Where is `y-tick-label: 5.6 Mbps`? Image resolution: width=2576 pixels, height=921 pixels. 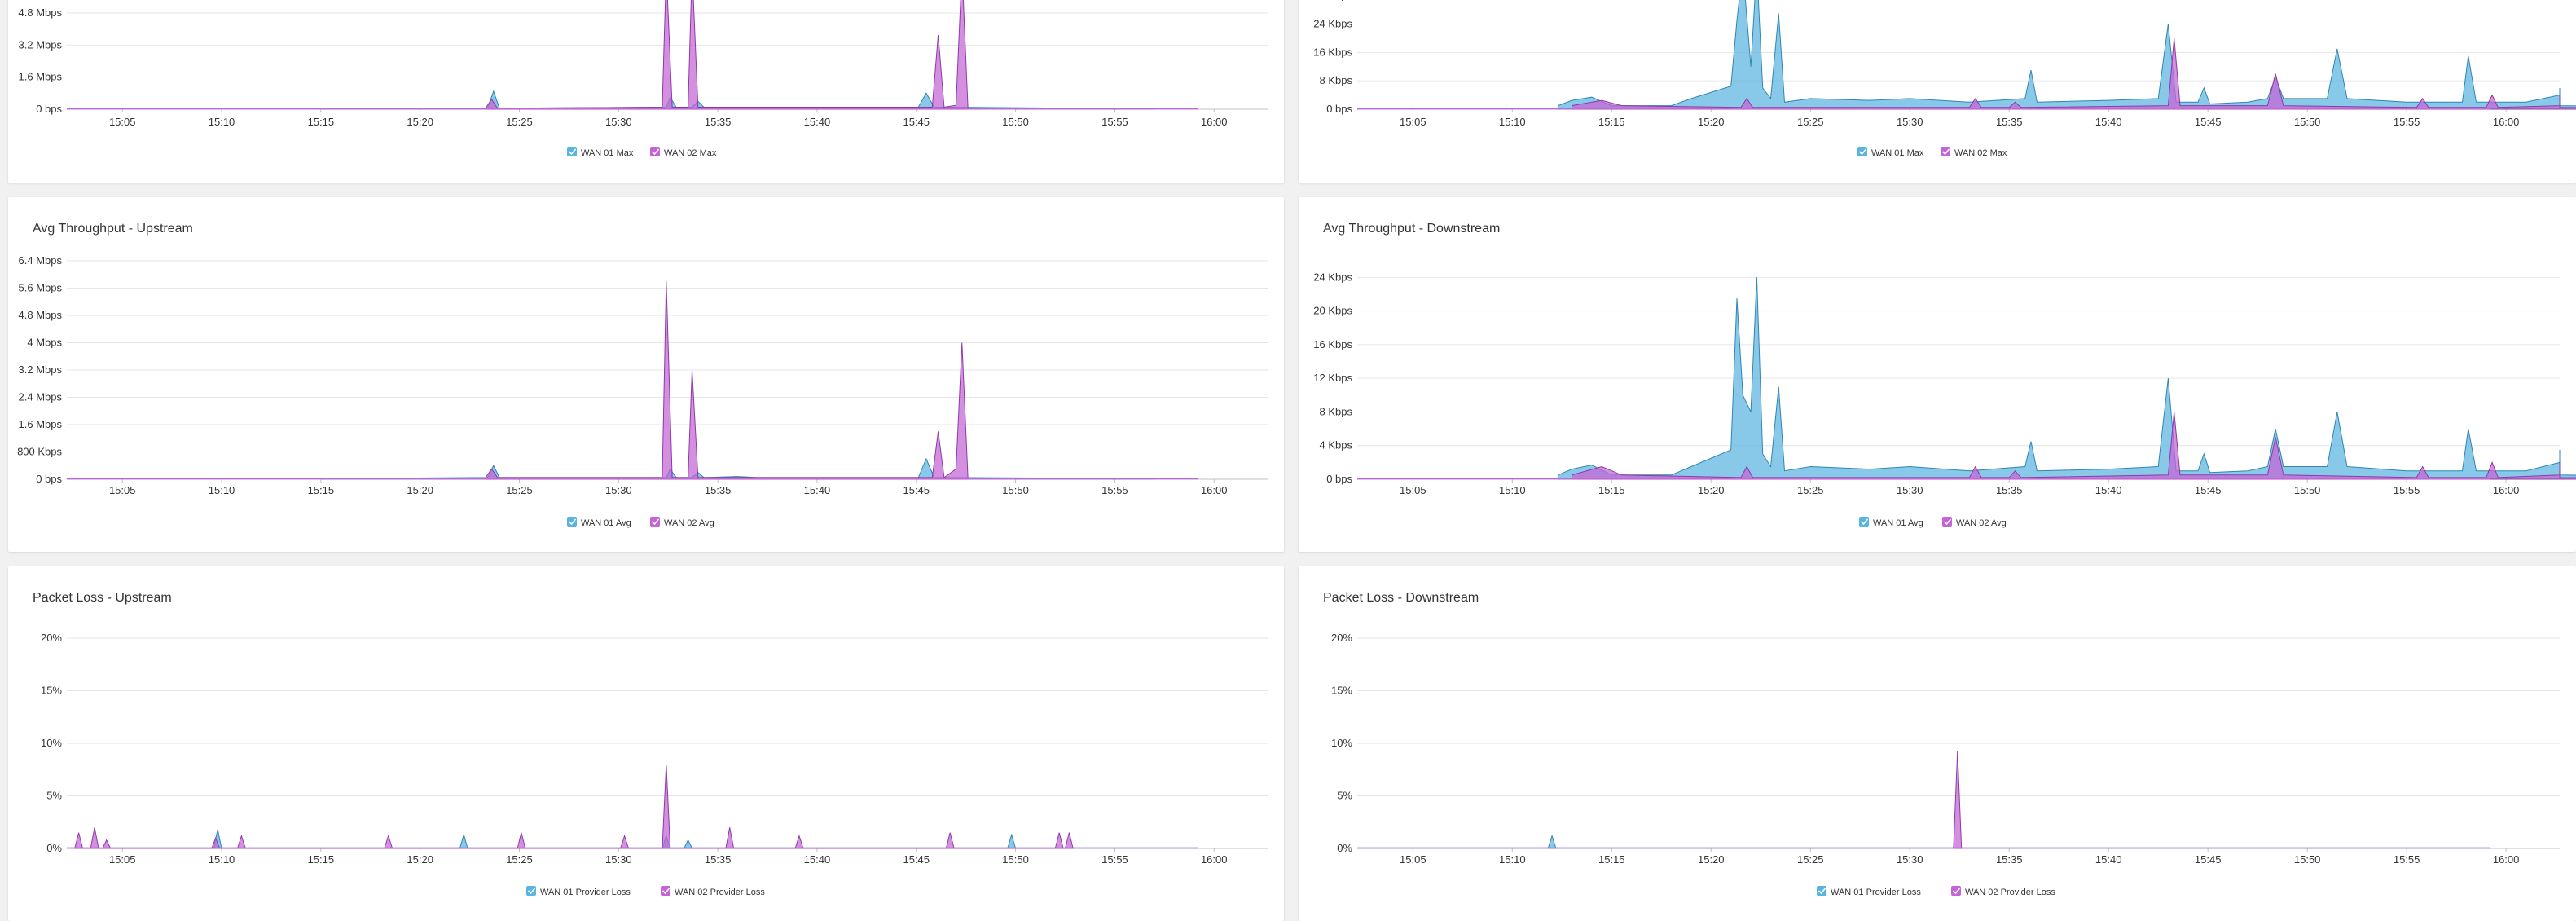 y-tick-label: 5.6 Mbps is located at coordinates (41, 288).